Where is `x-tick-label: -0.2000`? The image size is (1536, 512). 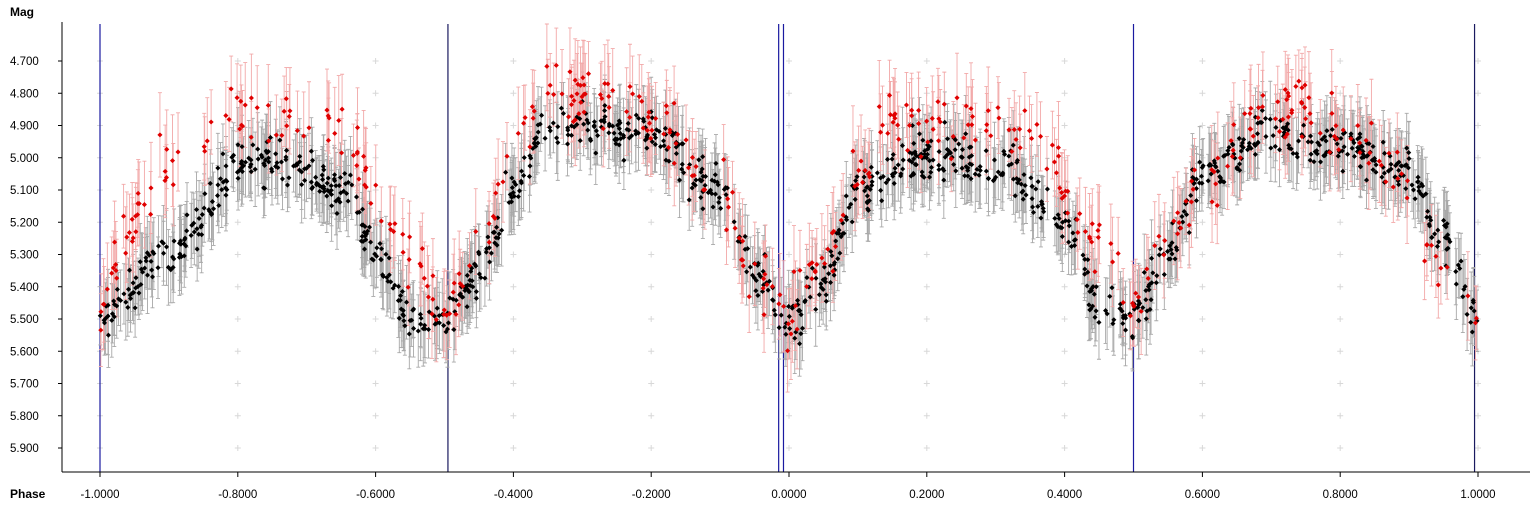
x-tick-label: -0.2000 is located at coordinates (651, 495).